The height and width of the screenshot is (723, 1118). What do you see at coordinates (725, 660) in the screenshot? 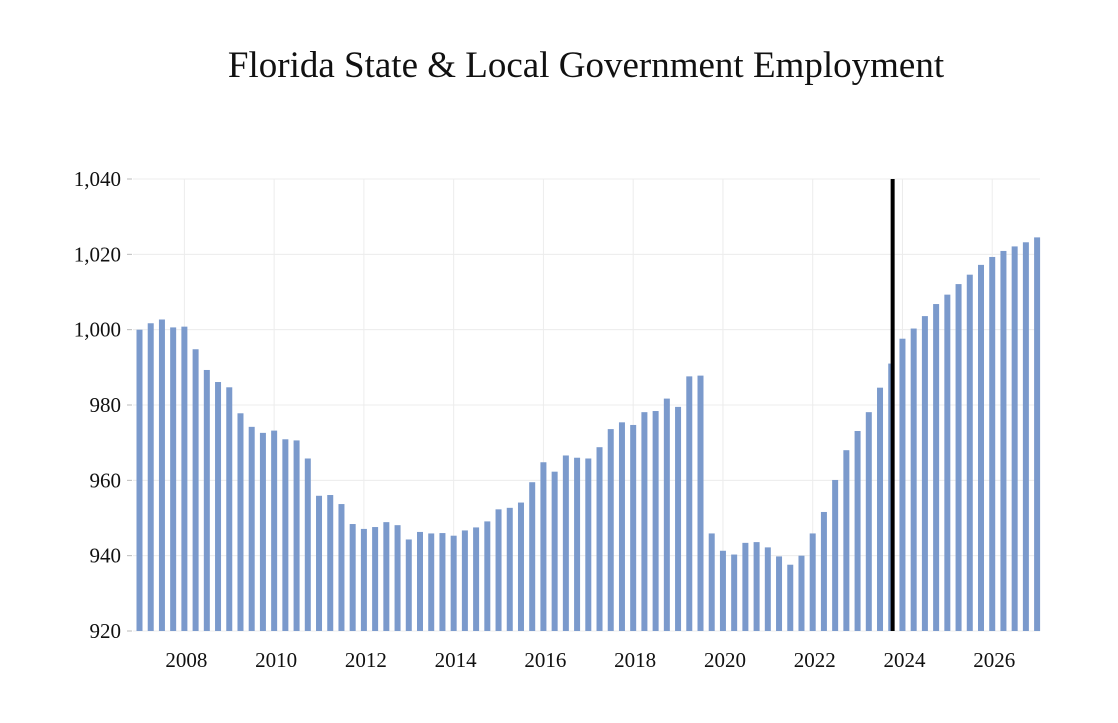
I see `x-tick-label: 2020` at bounding box center [725, 660].